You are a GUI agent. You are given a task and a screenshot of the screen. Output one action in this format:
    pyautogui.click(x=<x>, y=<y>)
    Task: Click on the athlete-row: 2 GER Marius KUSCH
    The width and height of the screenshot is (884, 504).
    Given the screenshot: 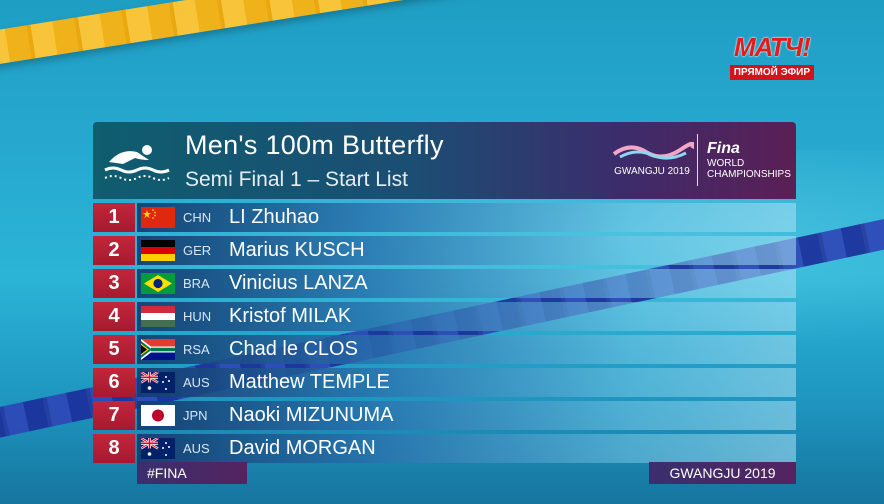 What is the action you would take?
    pyautogui.click(x=444, y=250)
    